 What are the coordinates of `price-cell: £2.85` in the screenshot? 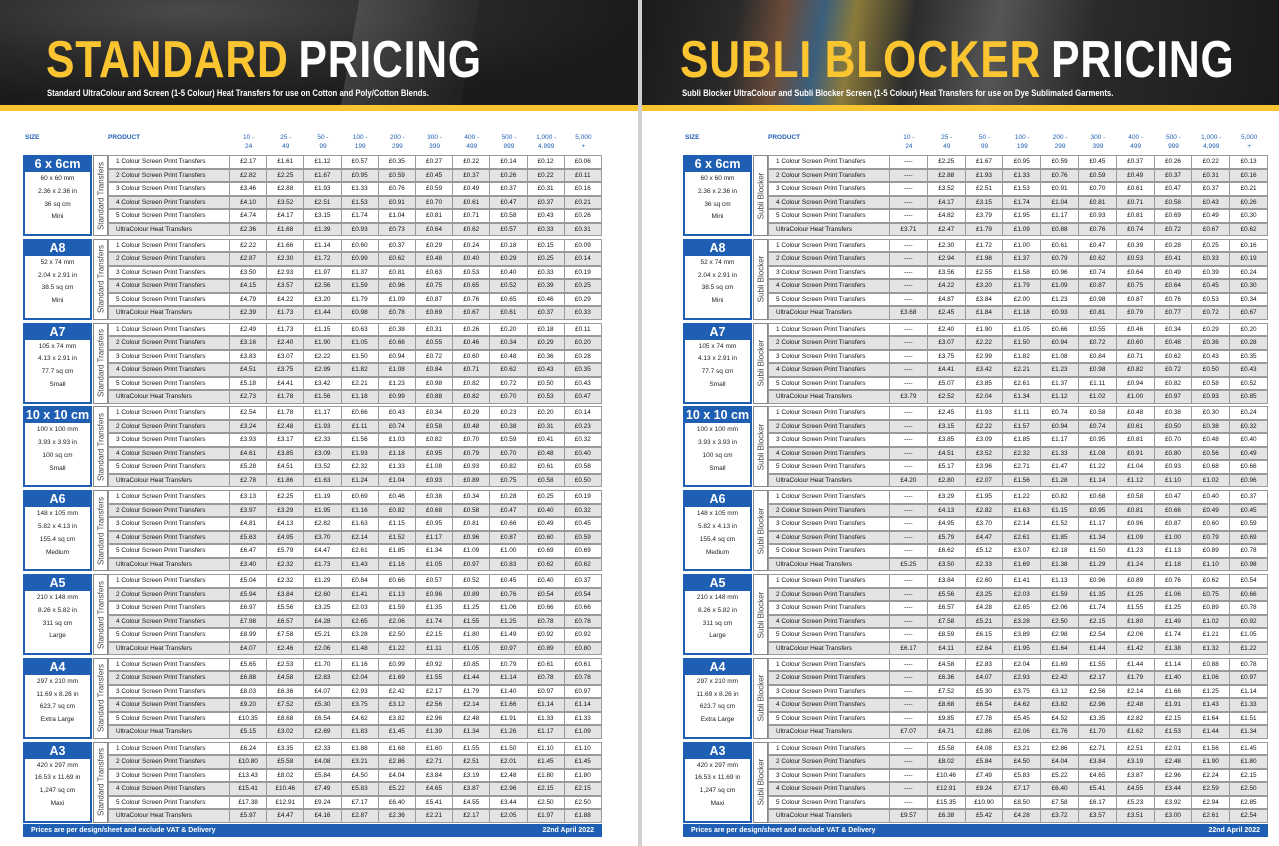 It's located at (1249, 802).